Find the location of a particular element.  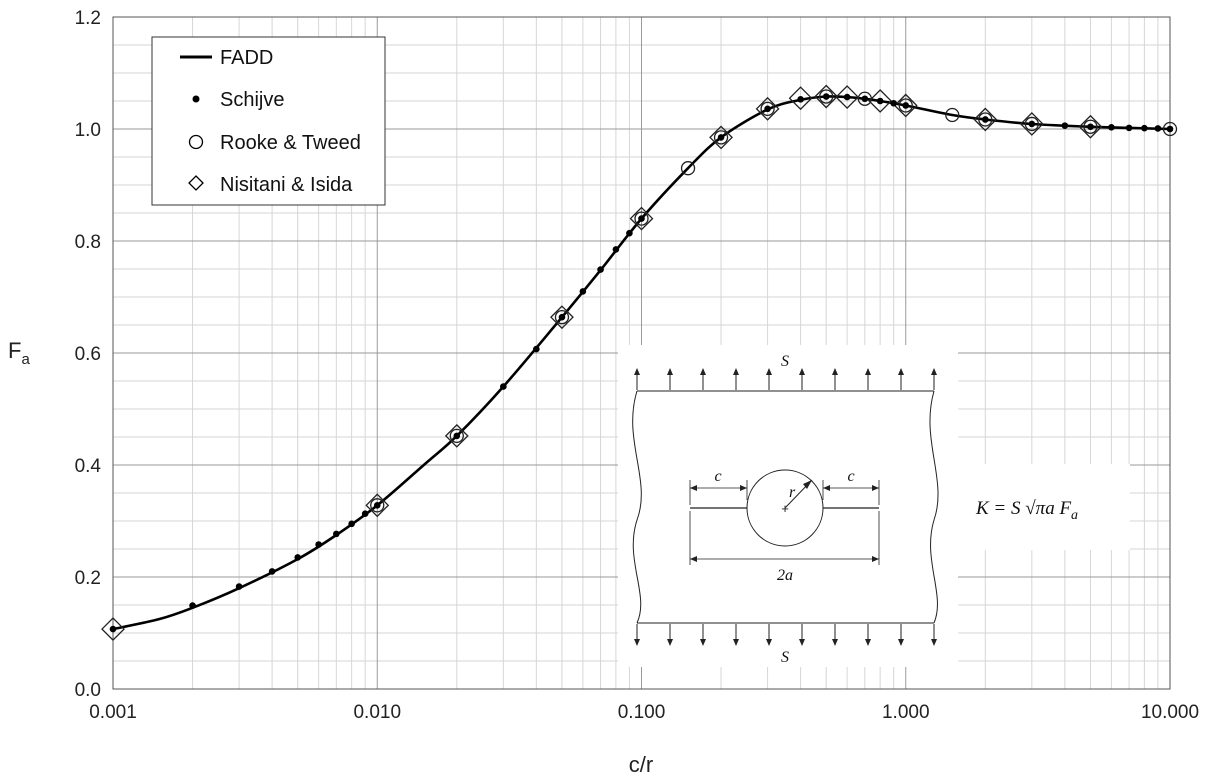

legend-label-fadd: FADD is located at coordinates (246, 58).